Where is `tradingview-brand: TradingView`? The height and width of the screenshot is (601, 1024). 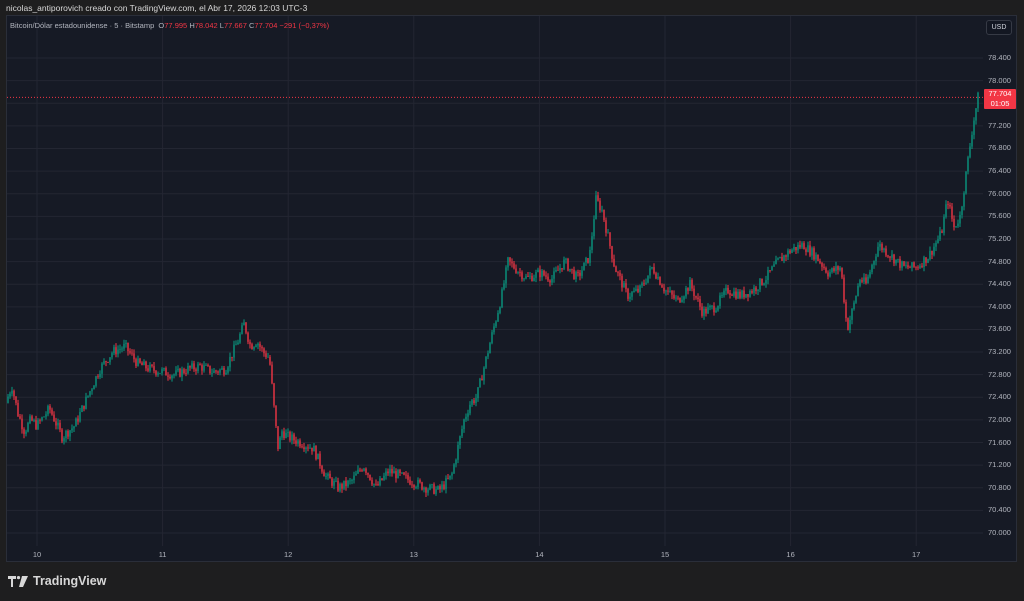 tradingview-brand: TradingView is located at coordinates (70, 581).